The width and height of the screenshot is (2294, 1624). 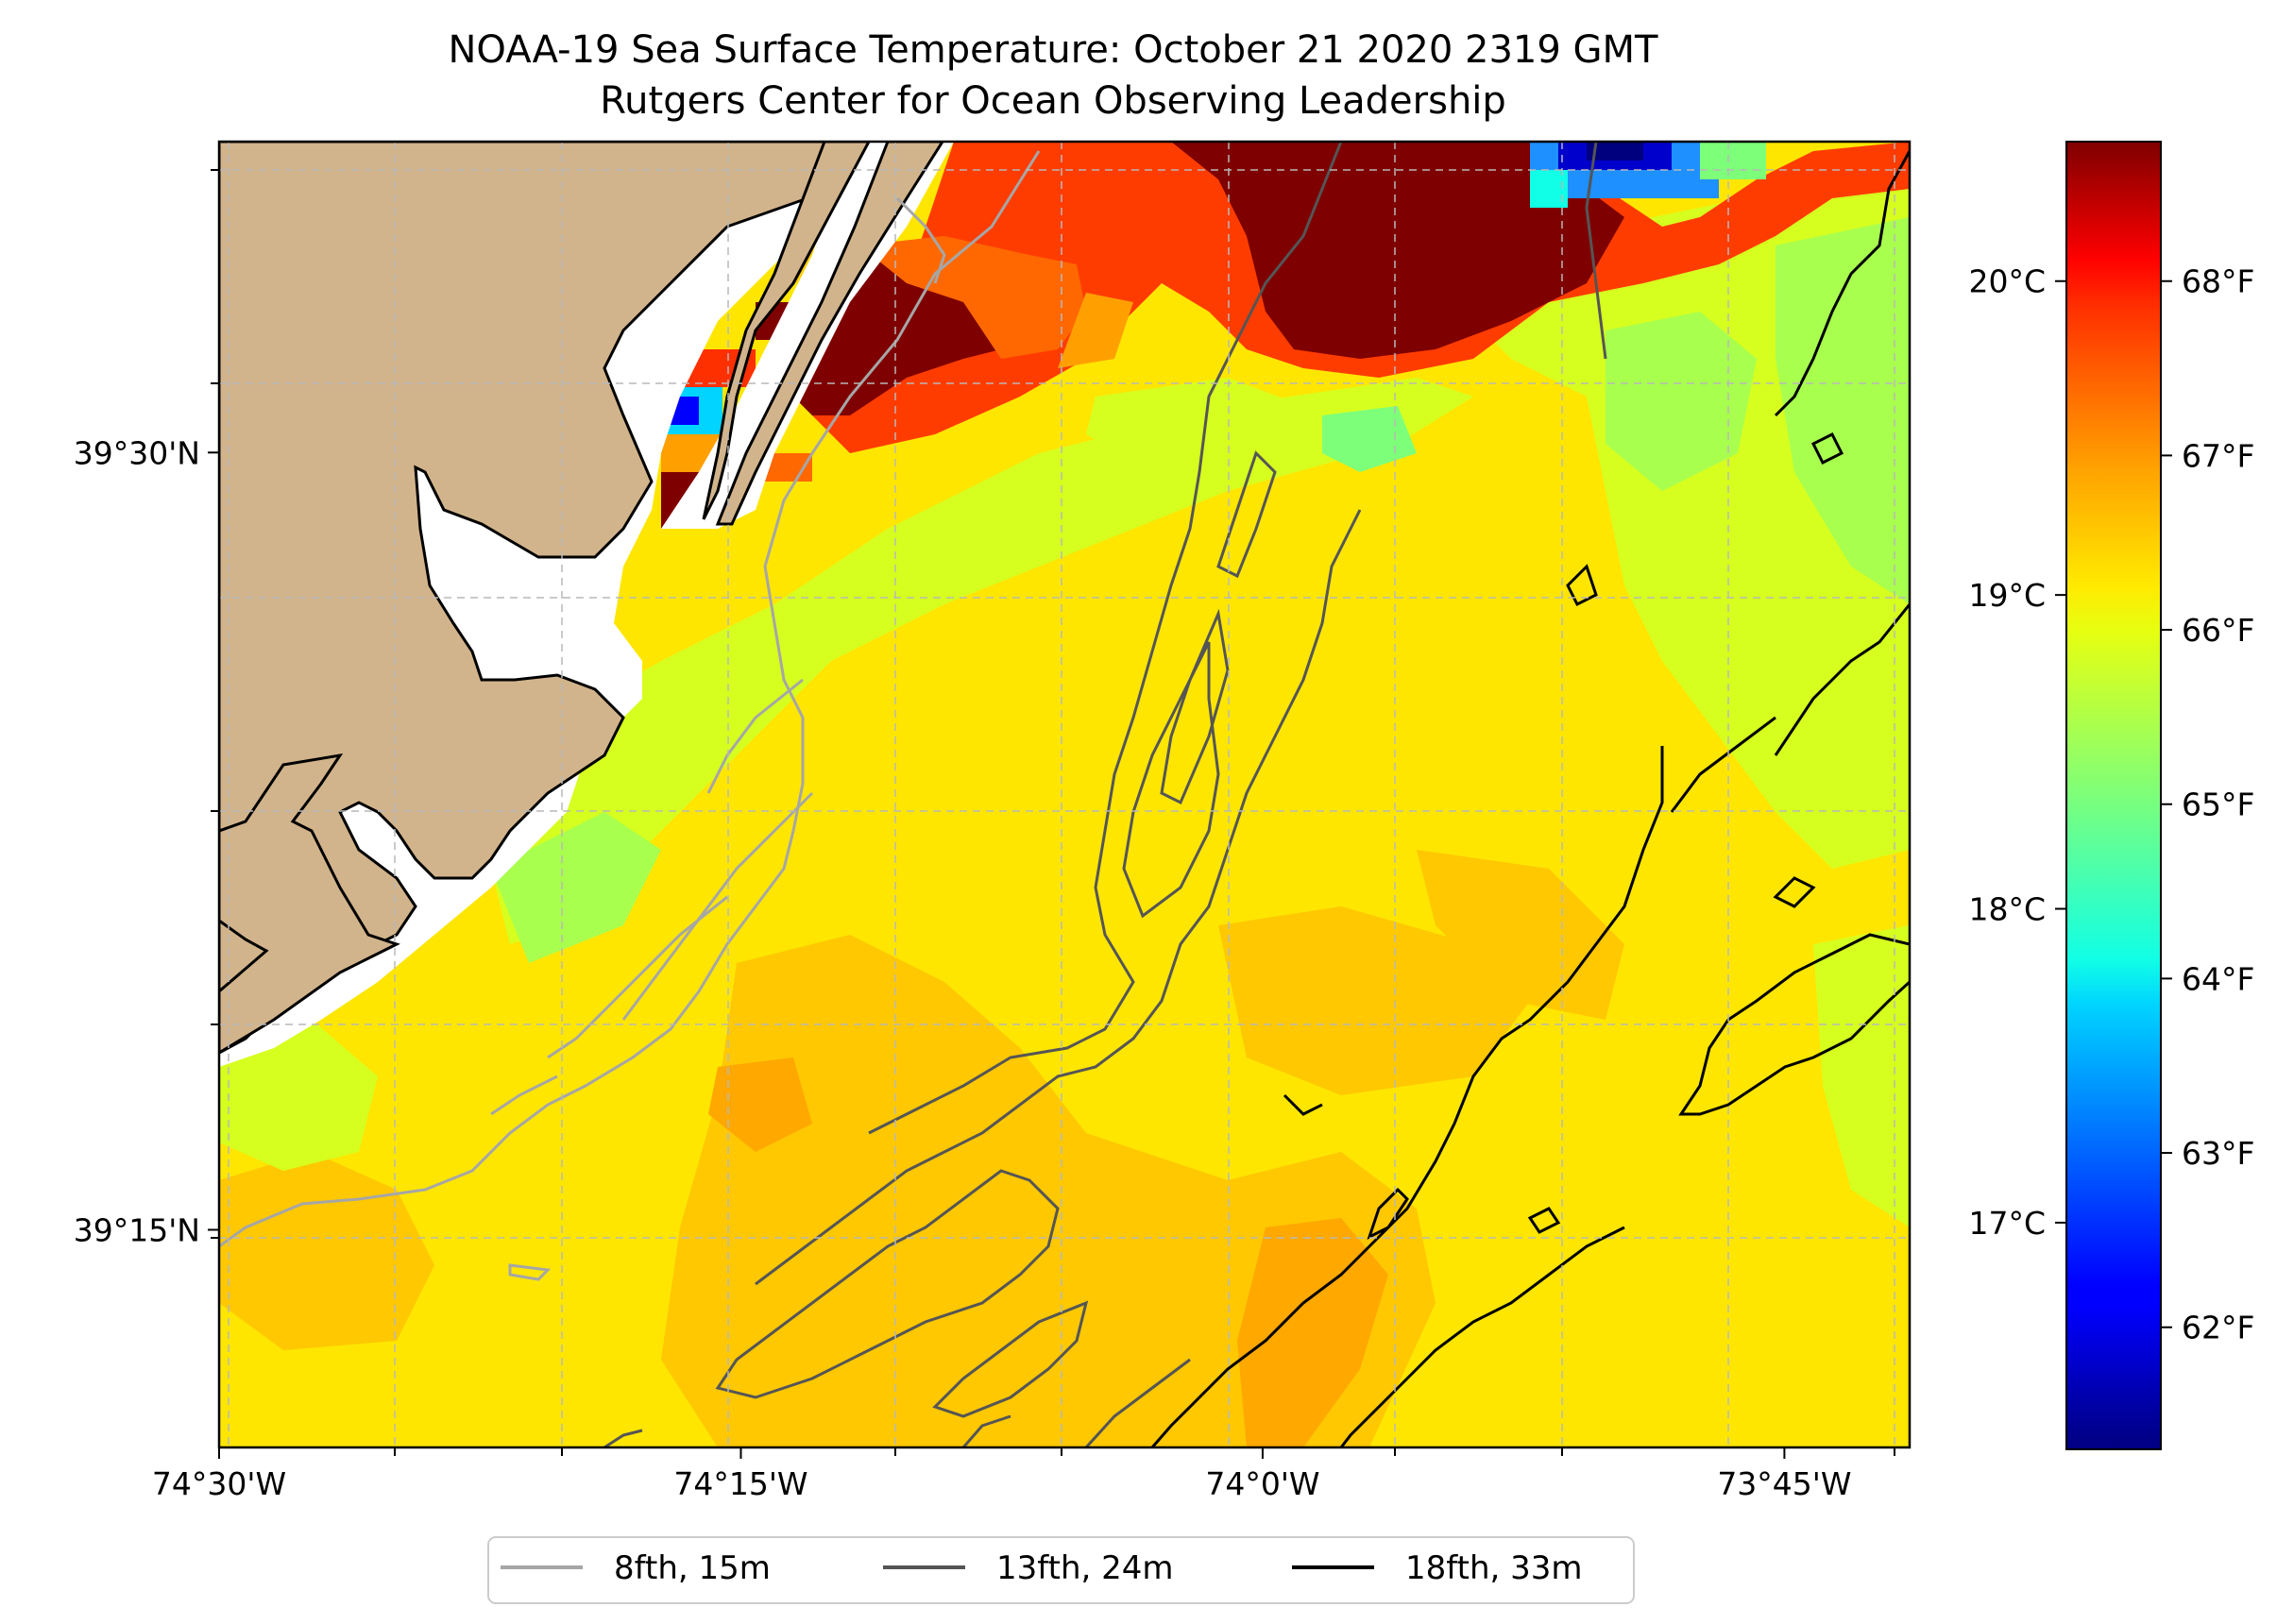 I want to click on x-axis-longitude: 74°30'W 74°15'W 74°0'W 73°45'W, so click(x=1002, y=1474).